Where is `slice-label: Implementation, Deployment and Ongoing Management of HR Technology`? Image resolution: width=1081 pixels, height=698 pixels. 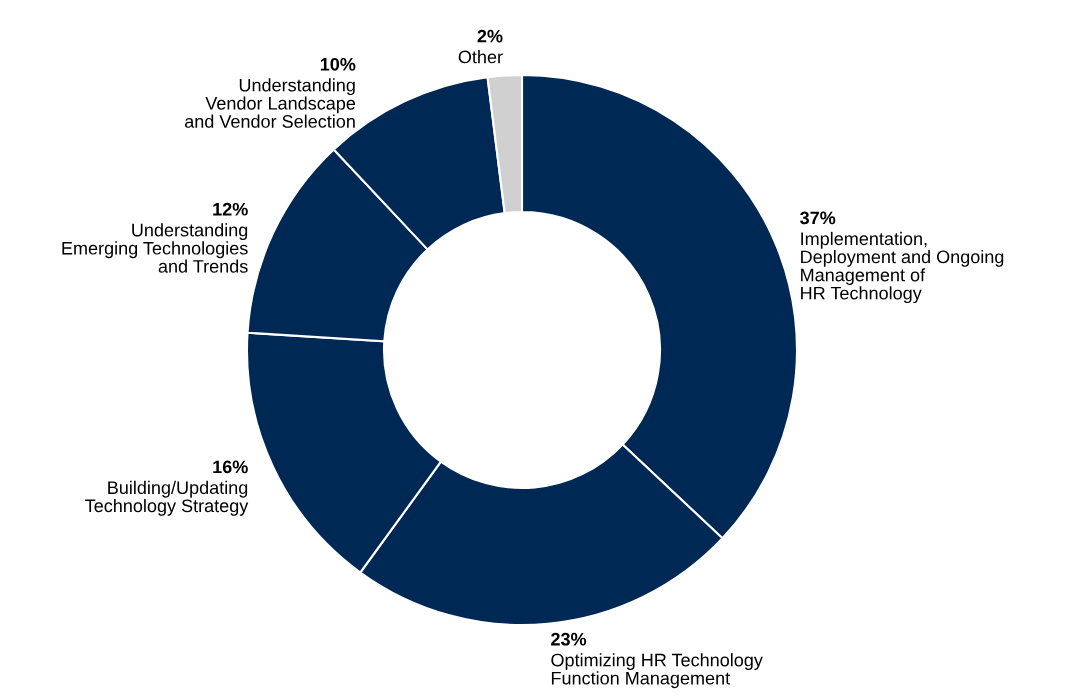
slice-label: Implementation, Deployment and Ongoing Management of HR Technology is located at coordinates (902, 267).